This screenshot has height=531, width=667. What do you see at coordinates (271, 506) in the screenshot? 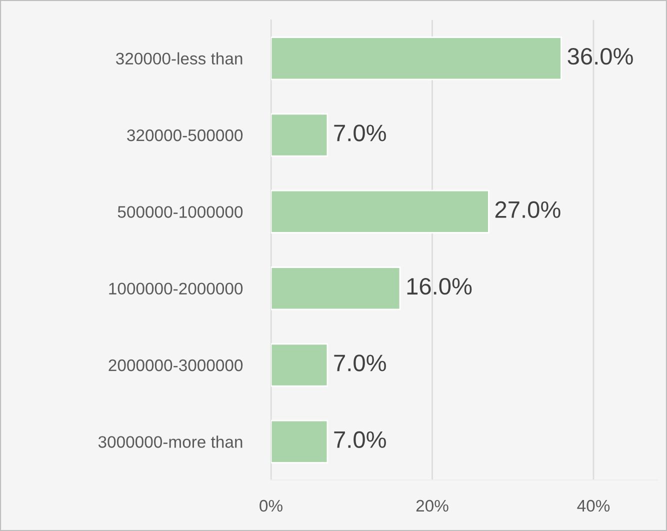
I see `x-tick-label: 0%` at bounding box center [271, 506].